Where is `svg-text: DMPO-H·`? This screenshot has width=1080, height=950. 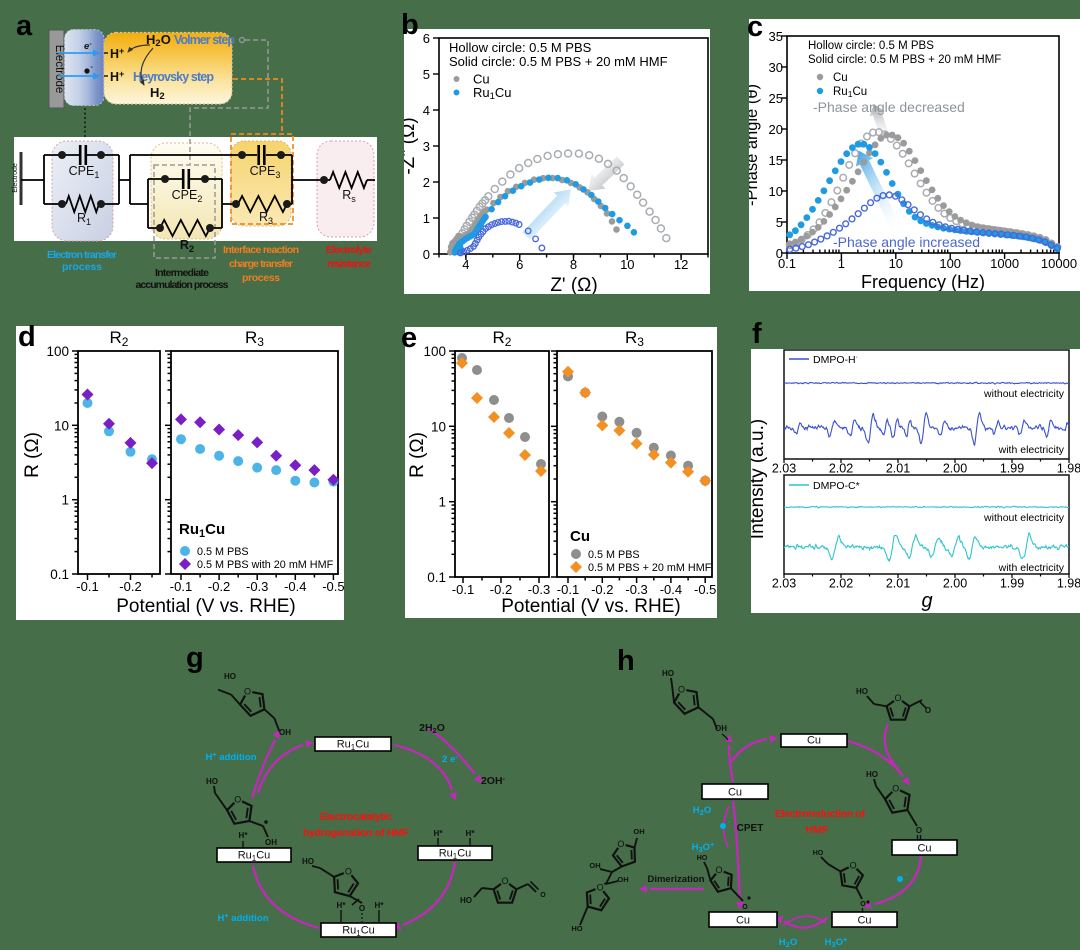 svg-text: DMPO-H· is located at coordinates (835, 360).